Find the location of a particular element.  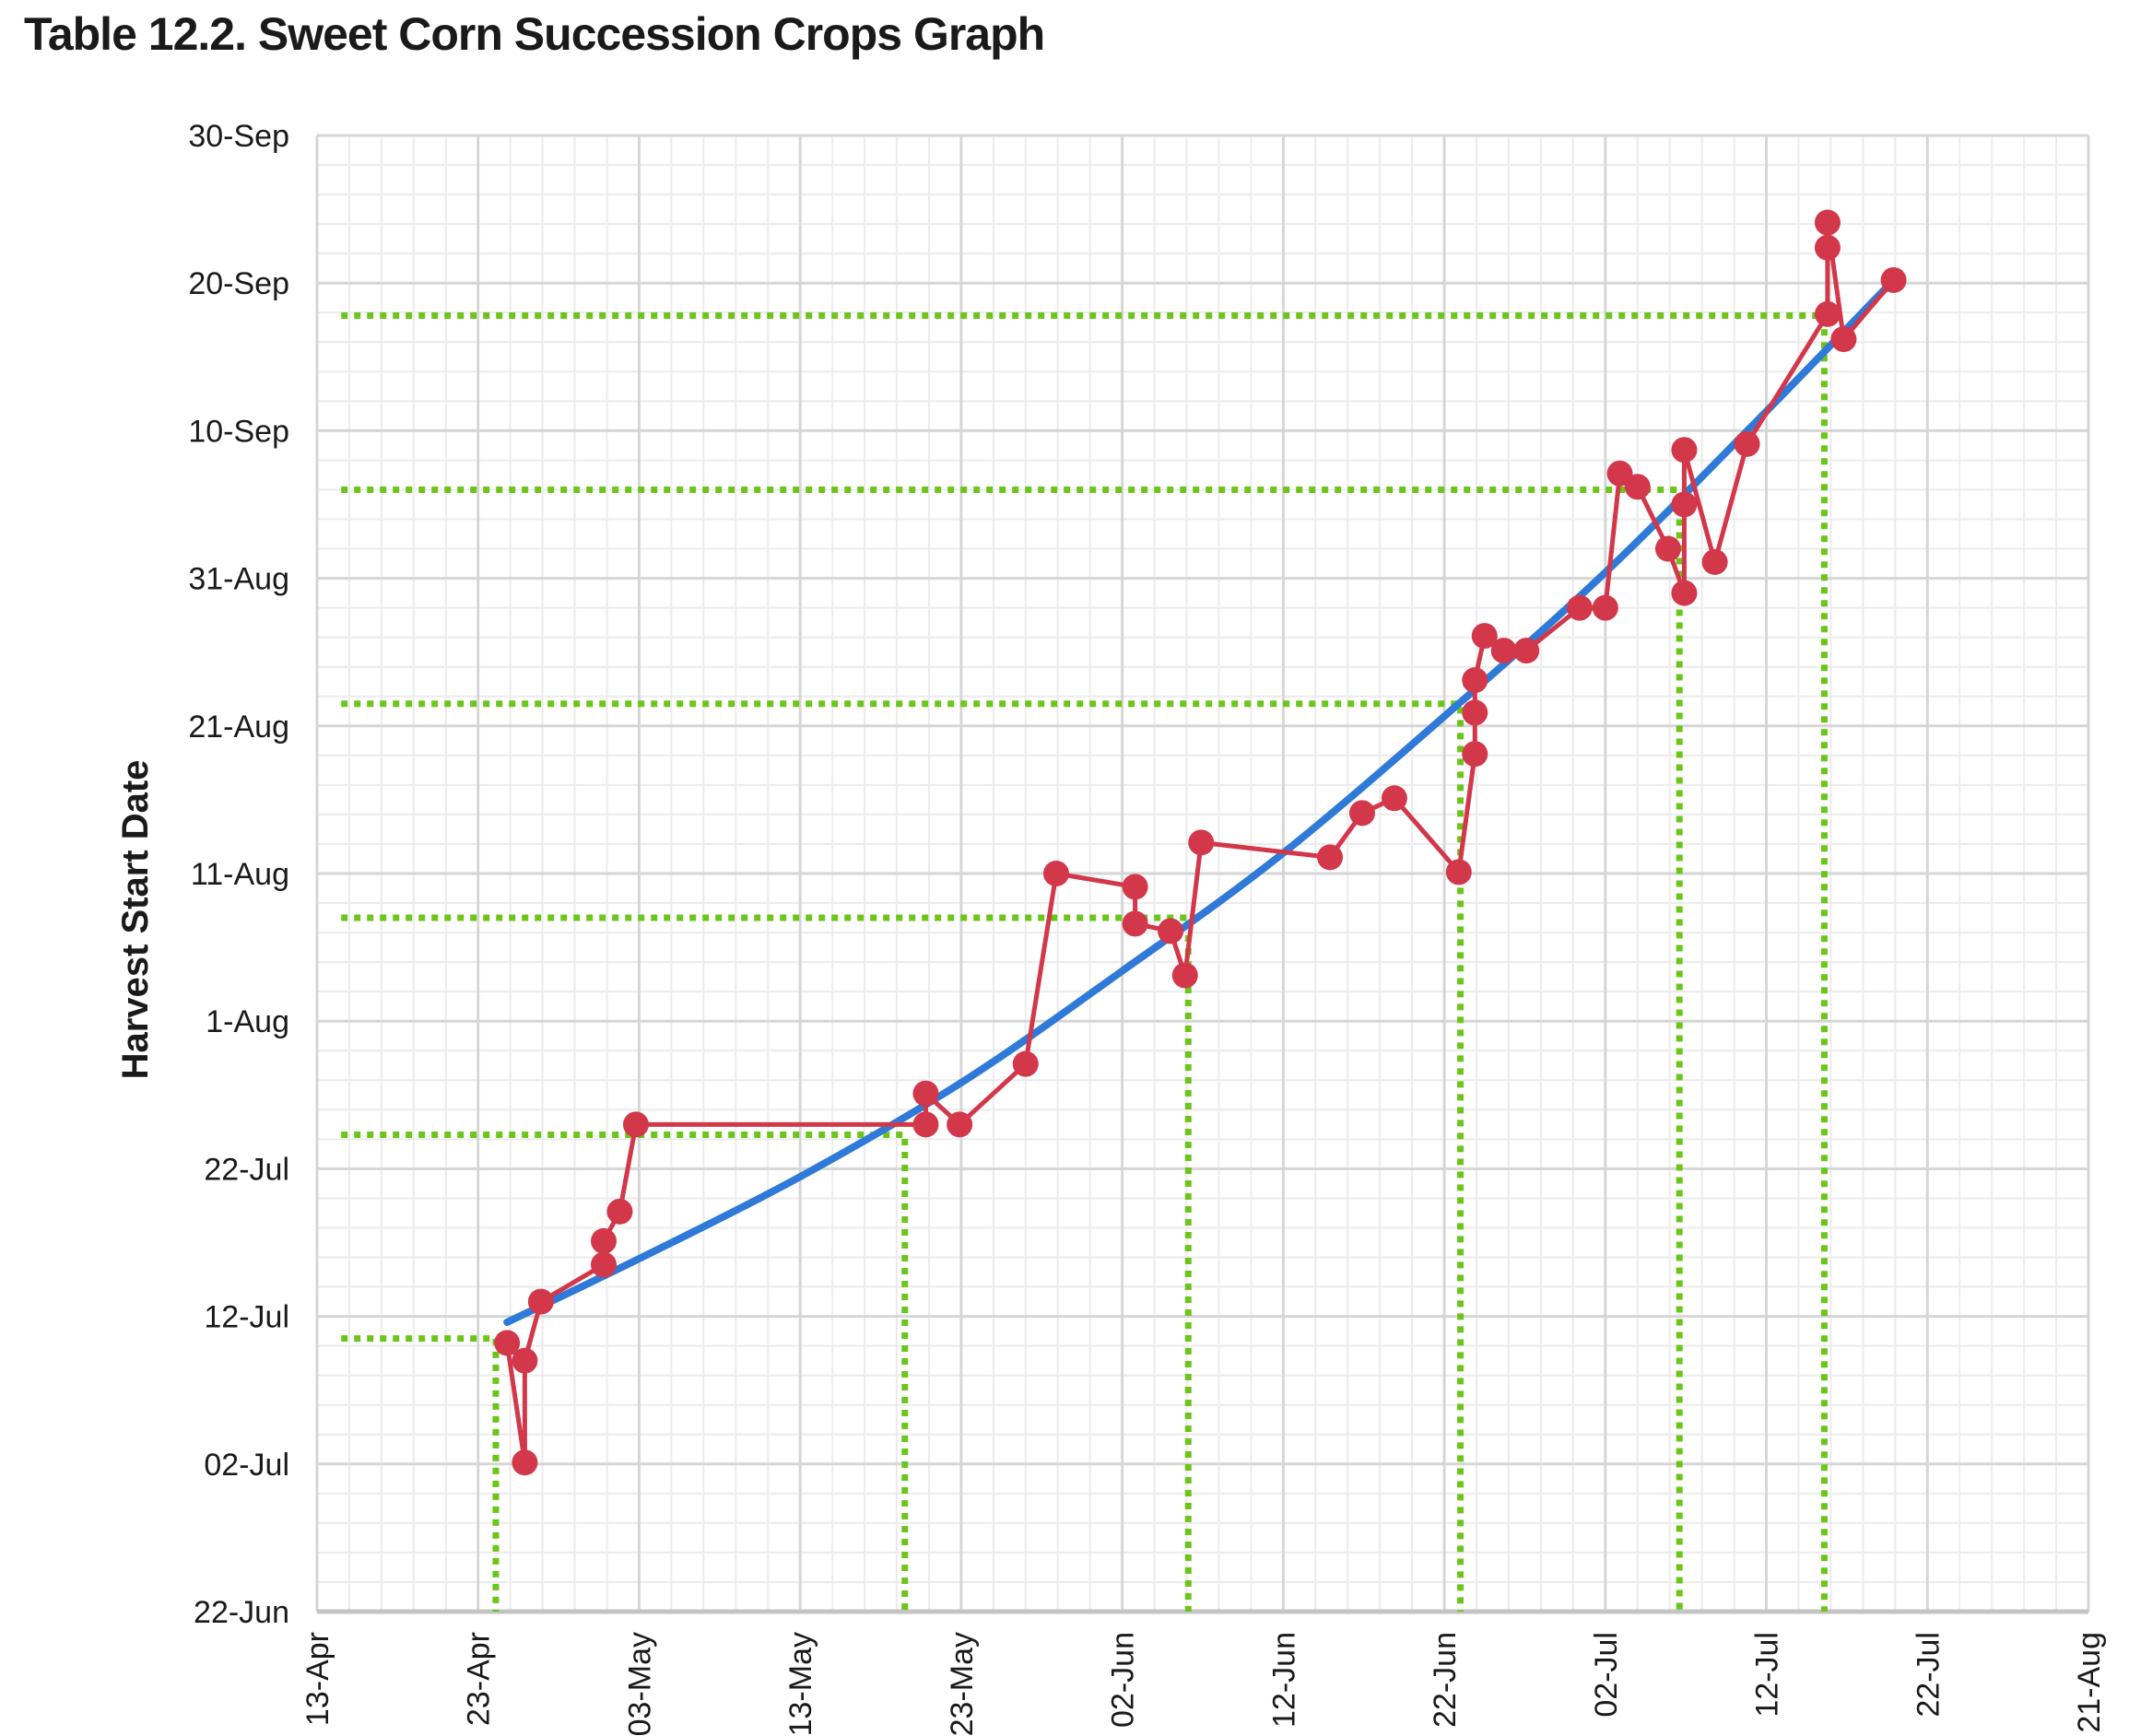

y-tick-label: 21-Aug is located at coordinates (238, 727).